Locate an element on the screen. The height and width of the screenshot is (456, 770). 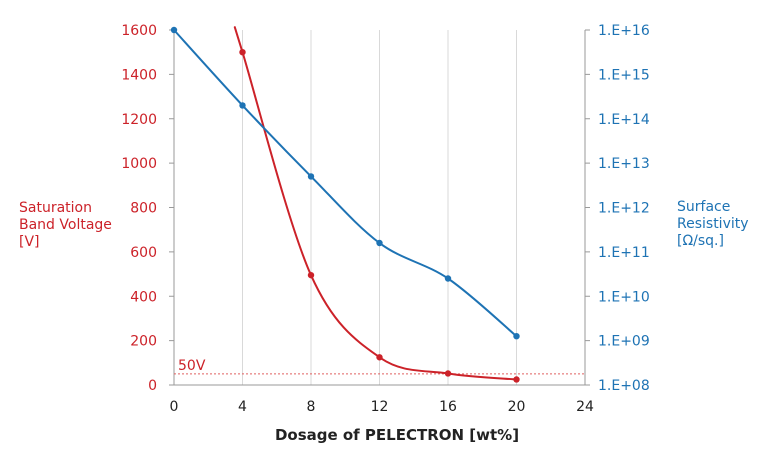
left-tick-label: 0 is located at coordinates (152, 386).